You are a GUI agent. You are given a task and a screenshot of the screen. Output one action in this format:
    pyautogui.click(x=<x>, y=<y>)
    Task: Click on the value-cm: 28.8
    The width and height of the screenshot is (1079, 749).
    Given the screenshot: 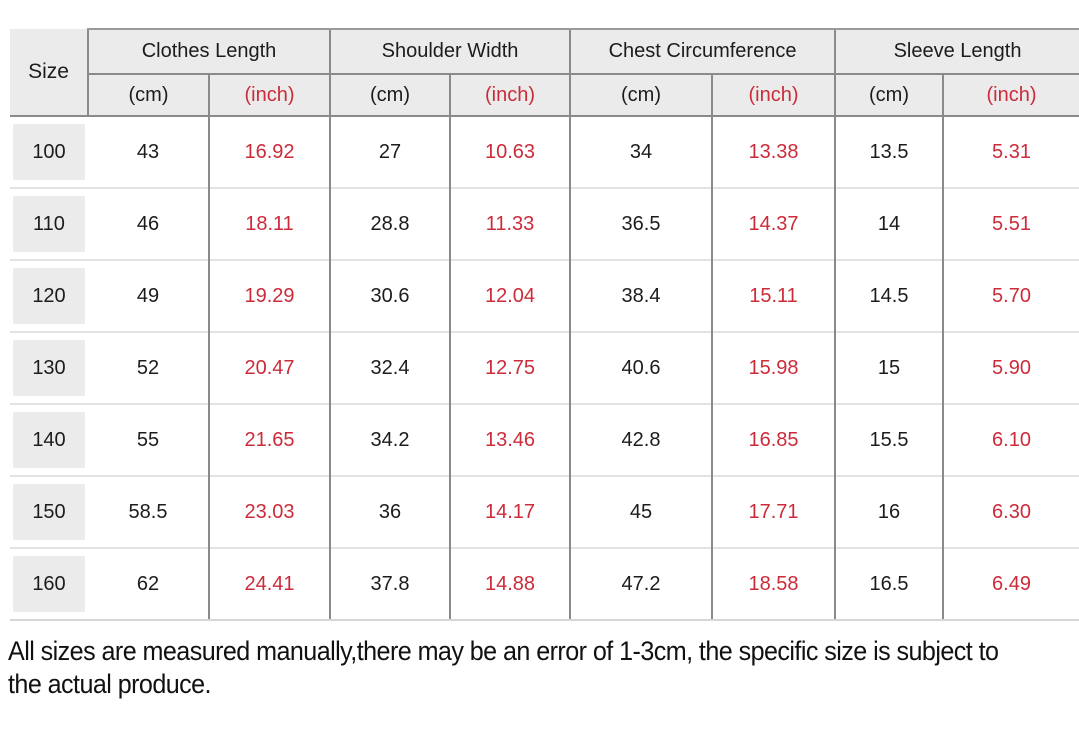 What is the action you would take?
    pyautogui.click(x=390, y=223)
    